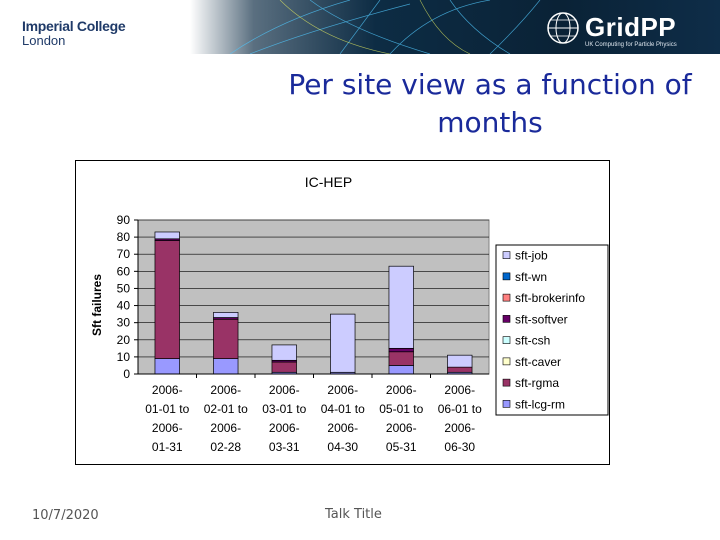 This screenshot has height=540, width=720. I want to click on x-tick-label: 06-01 to, so click(460, 409).